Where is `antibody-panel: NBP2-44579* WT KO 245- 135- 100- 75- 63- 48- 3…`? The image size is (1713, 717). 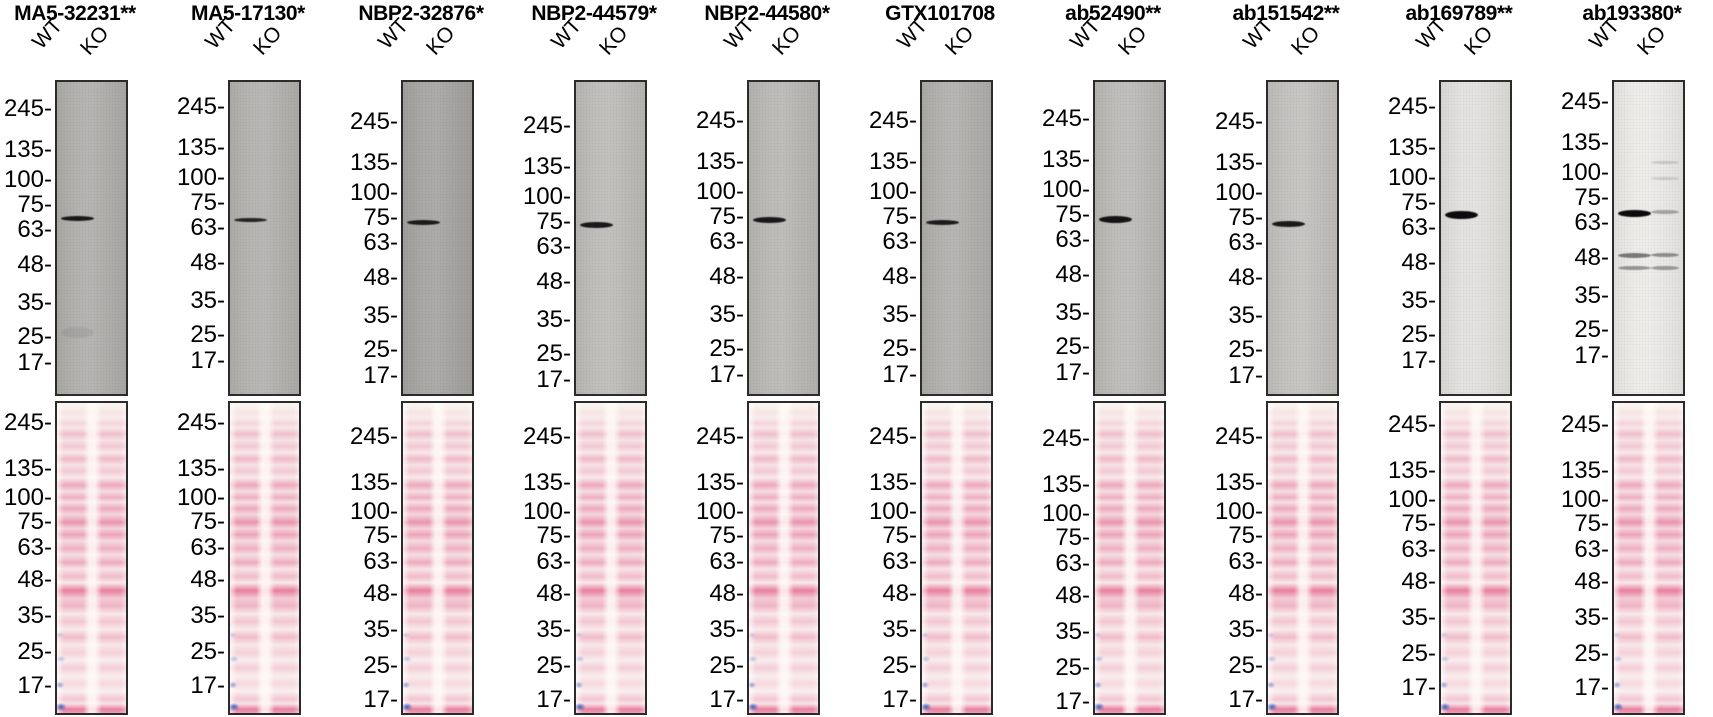 antibody-panel: NBP2-44579* WT KO 245- 135- 100- 75- 63- 48- 3… is located at coordinates (588, 358).